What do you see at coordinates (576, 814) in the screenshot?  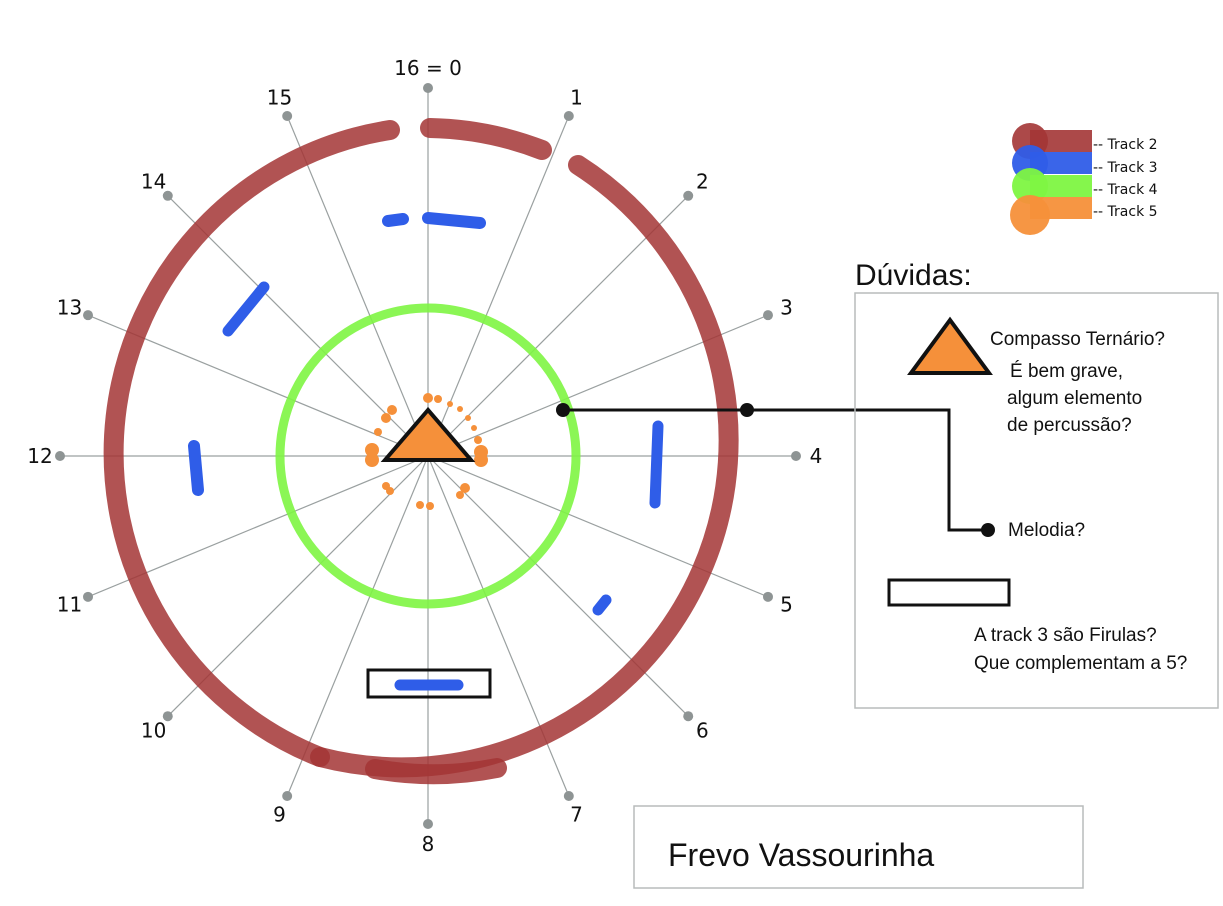 I see `spoke-label-7: 7` at bounding box center [576, 814].